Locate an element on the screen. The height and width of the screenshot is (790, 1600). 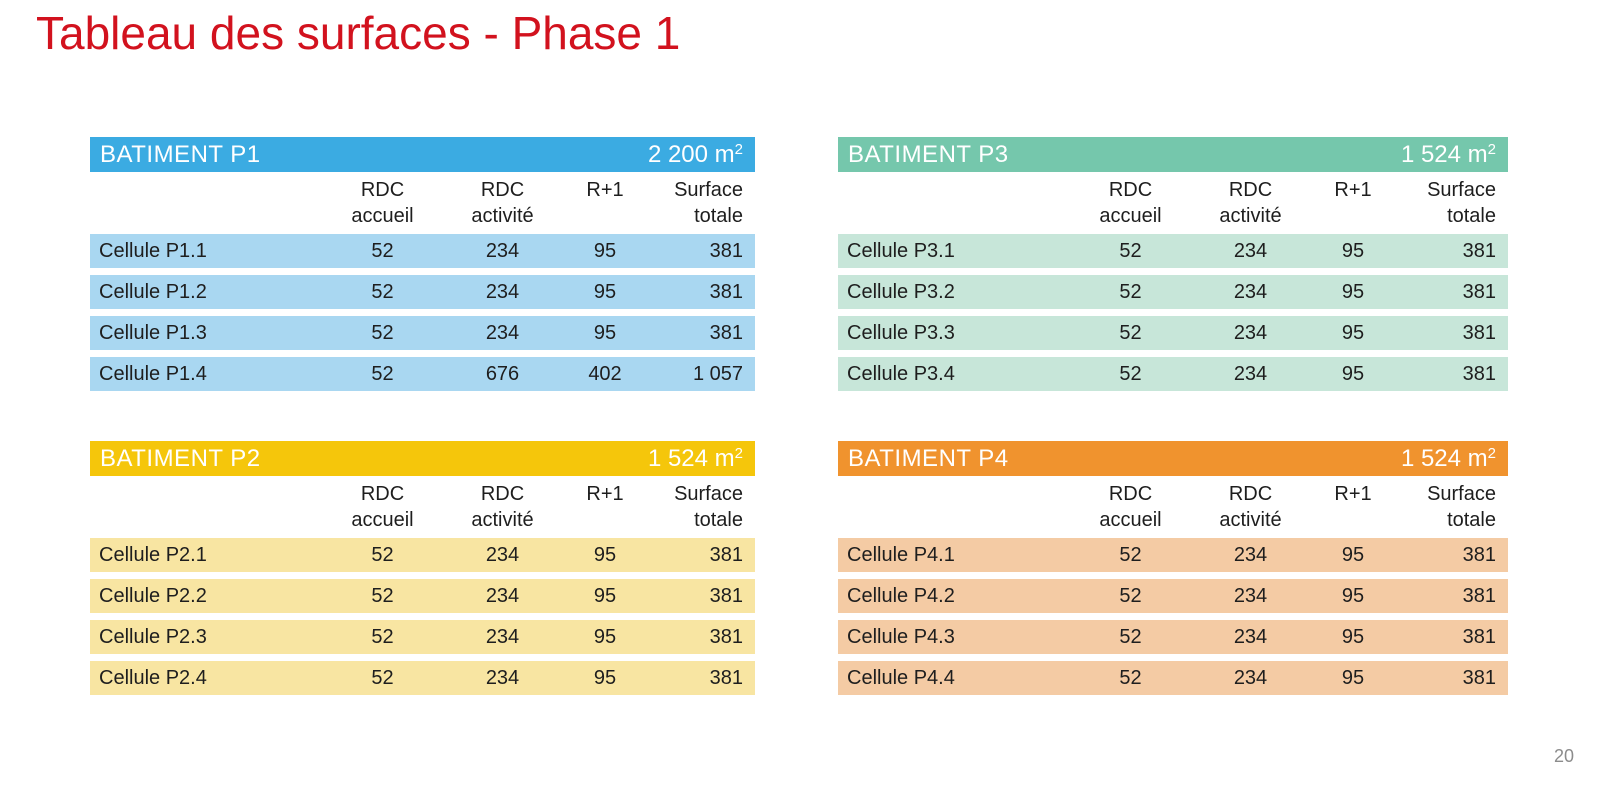
column-header: RDC accueil is located at coordinates (382, 507).